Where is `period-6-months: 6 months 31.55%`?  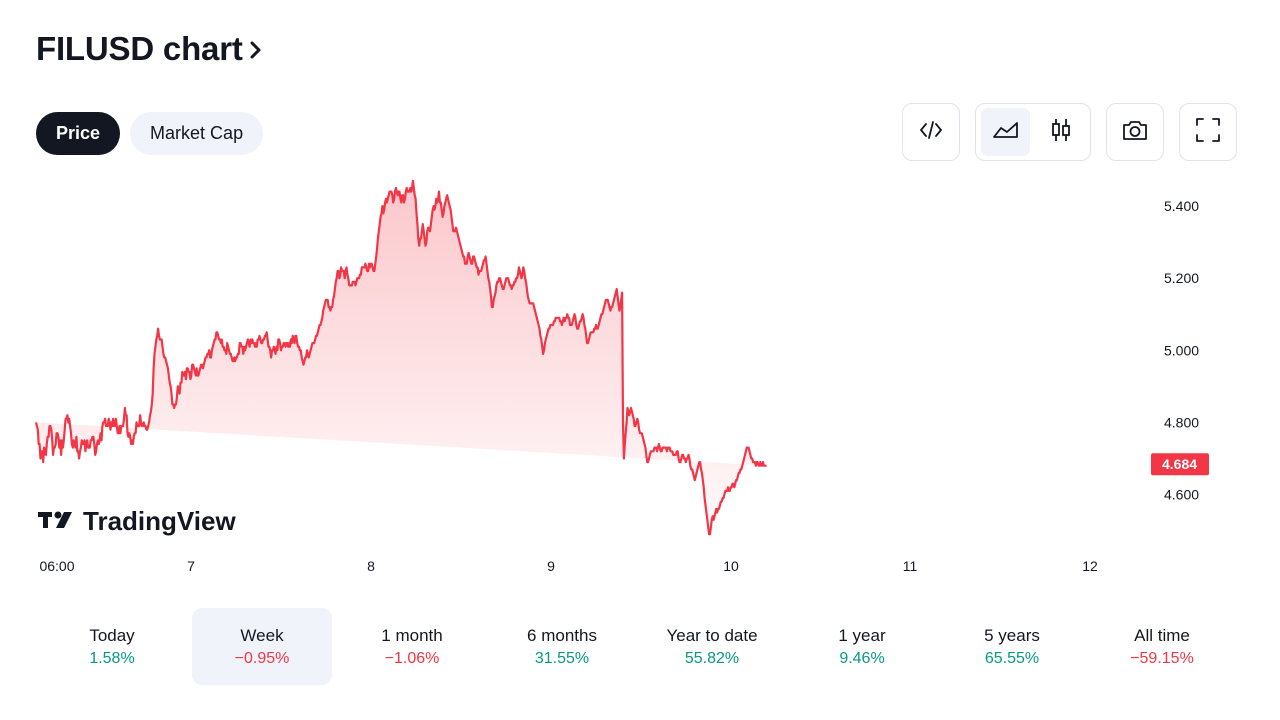 period-6-months: 6 months 31.55% is located at coordinates (562, 646).